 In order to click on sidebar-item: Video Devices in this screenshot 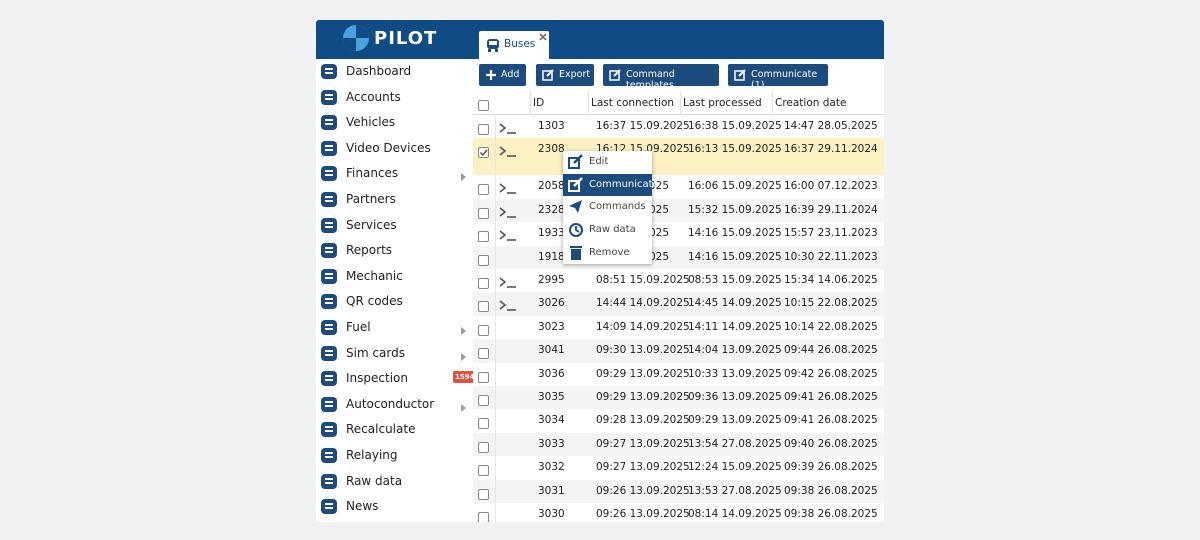, I will do `click(394, 148)`.